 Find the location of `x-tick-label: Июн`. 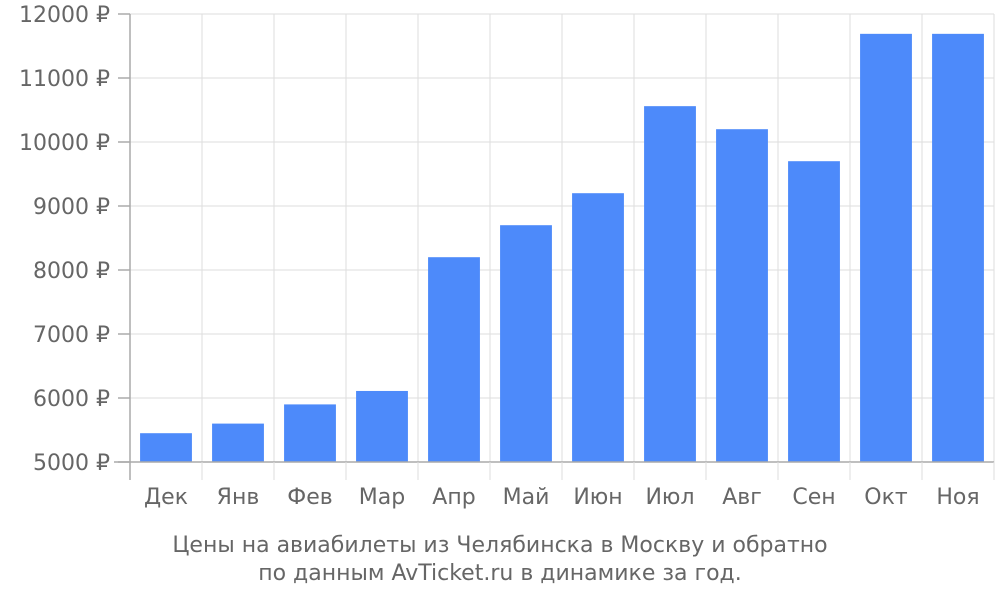

x-tick-label: Июн is located at coordinates (597, 497).